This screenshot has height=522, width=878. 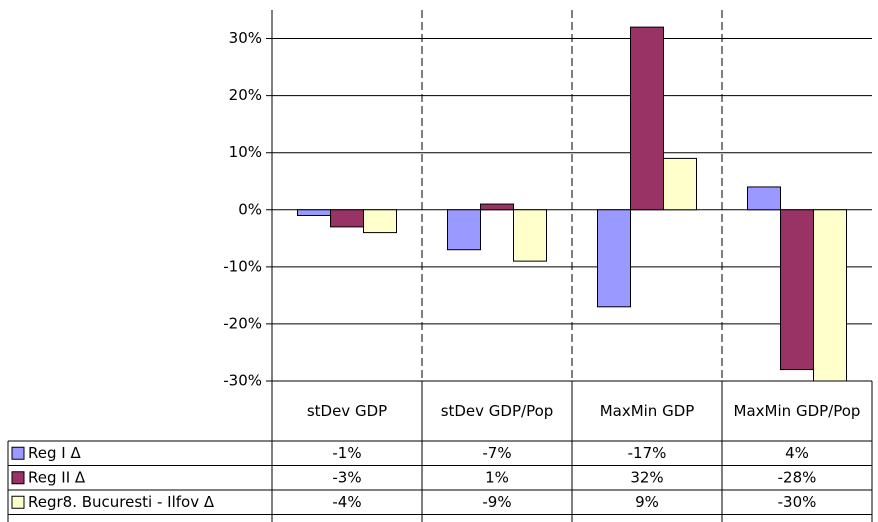 I want to click on x-tick-label: stDev GDP, so click(x=347, y=411).